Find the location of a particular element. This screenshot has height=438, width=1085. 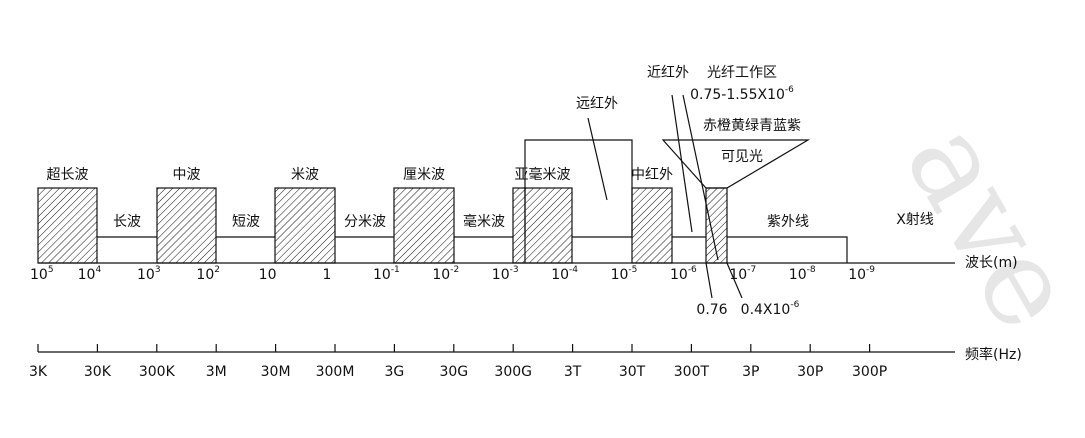

wavelength-tick-label: 10⁴ is located at coordinates (90, 274).